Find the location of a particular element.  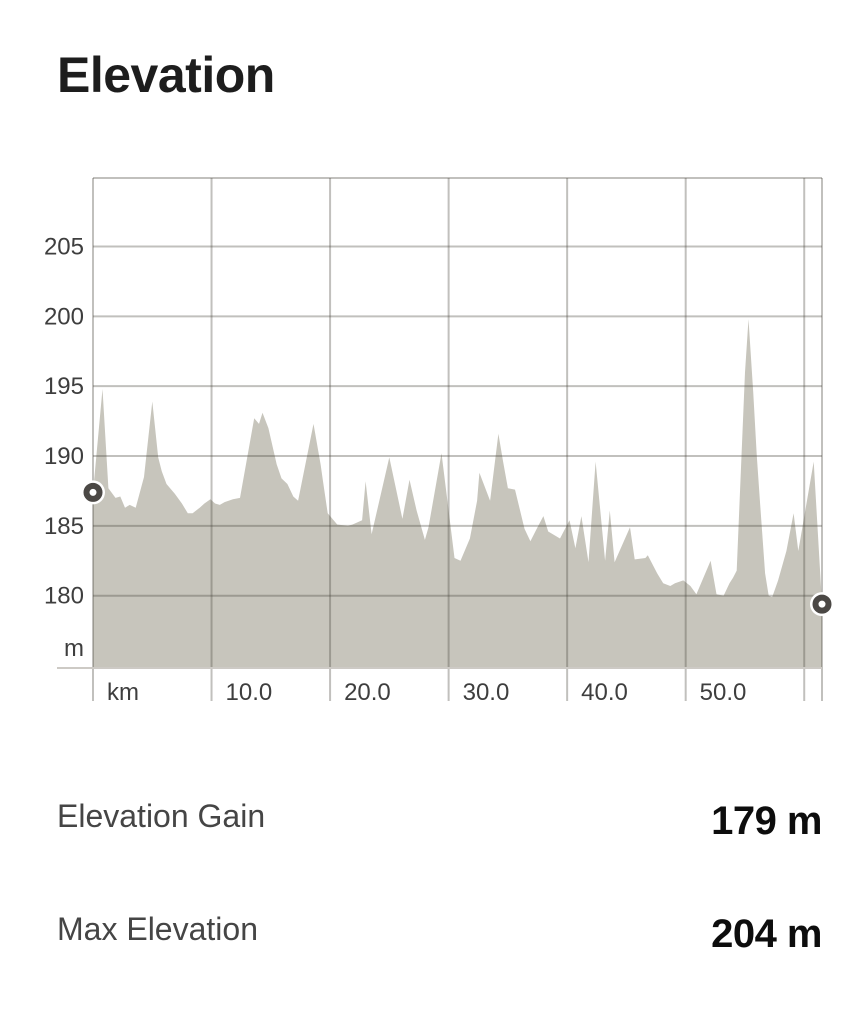

y-tick-label: 190 is located at coordinates (64, 456).